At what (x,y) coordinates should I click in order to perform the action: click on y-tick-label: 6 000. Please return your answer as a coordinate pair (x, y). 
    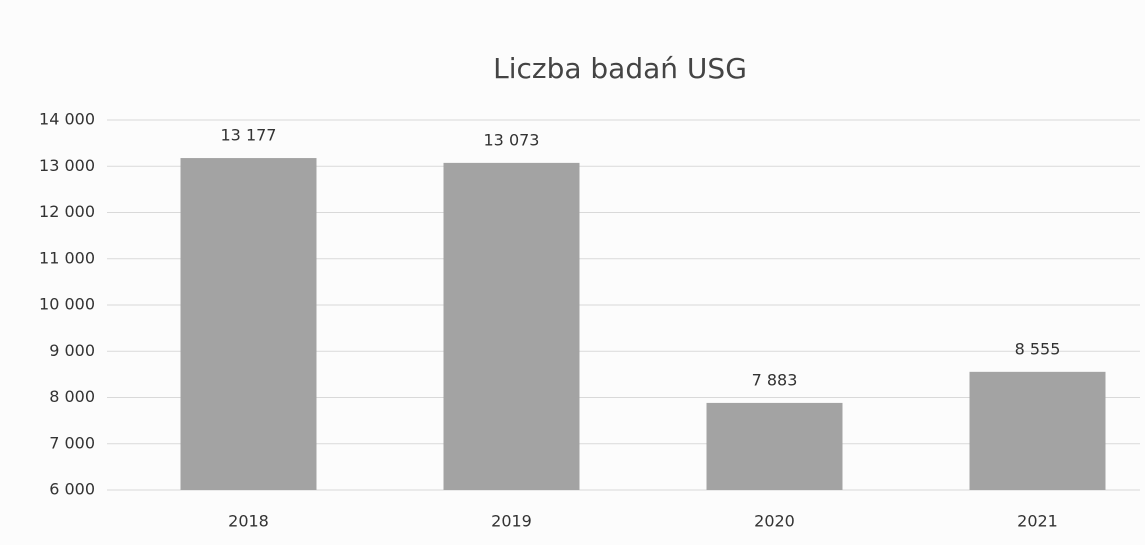
    Looking at the image, I should click on (72, 489).